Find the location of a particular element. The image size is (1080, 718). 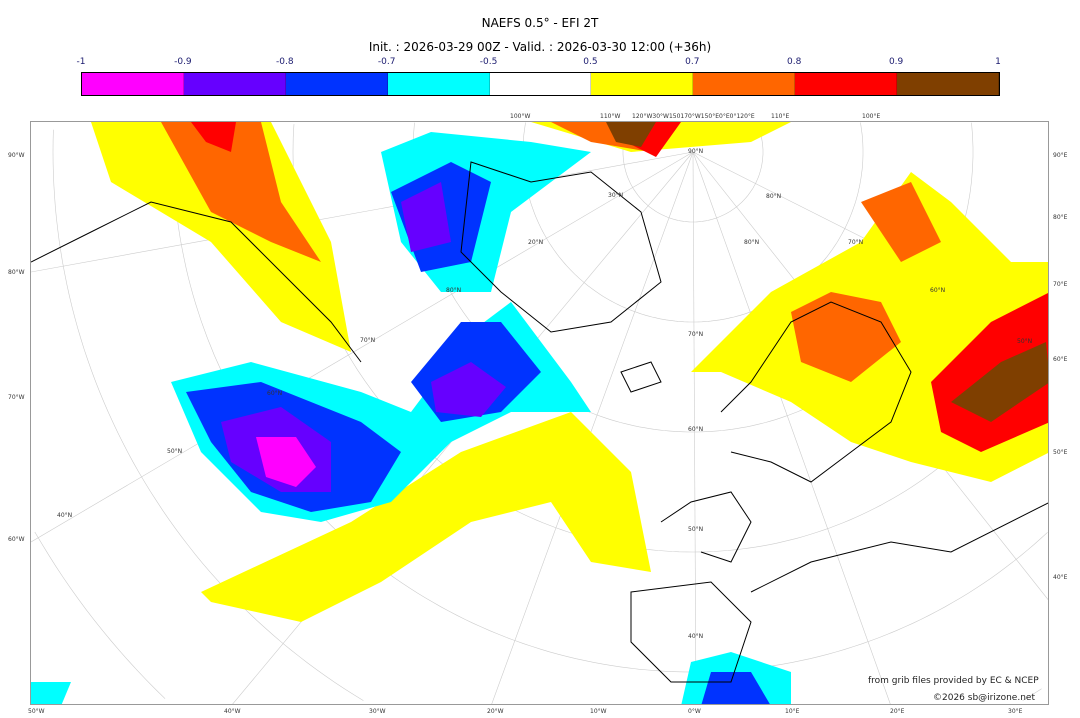

colorbar-tick: -1 is located at coordinates (81, 62).